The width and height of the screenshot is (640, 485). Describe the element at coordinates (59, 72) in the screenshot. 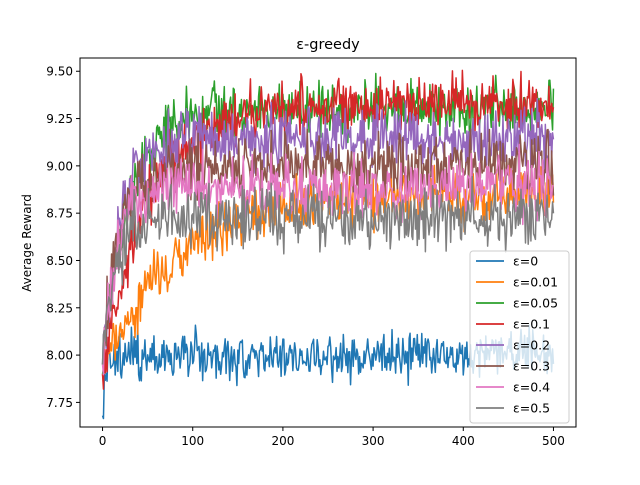

I see `y-tick-label: 9.50` at that location.